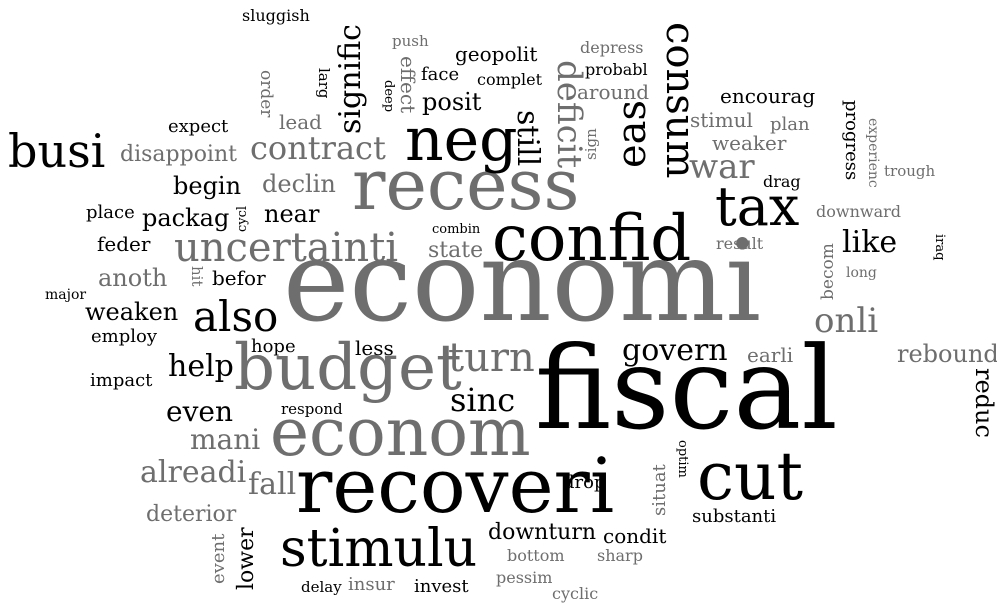  What do you see at coordinates (721, 120) in the screenshot?
I see `word-stimul: stimul` at bounding box center [721, 120].